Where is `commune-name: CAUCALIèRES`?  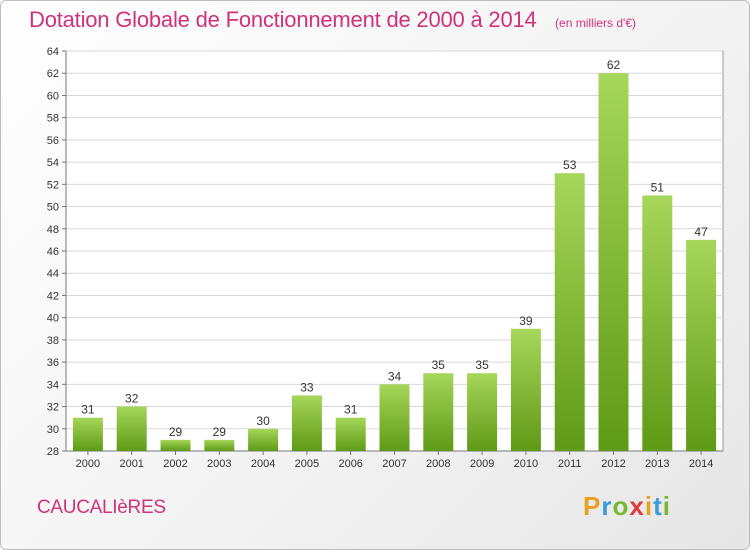
commune-name: CAUCALIèRES is located at coordinates (101, 507).